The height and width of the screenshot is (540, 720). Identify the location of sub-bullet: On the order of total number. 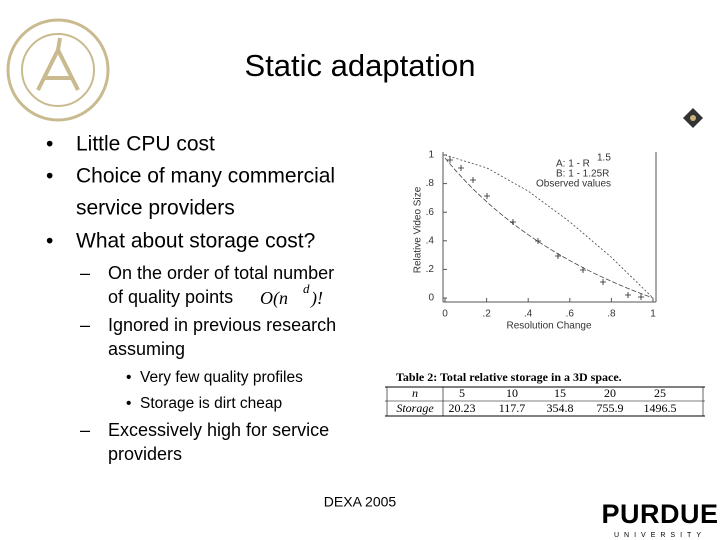
(221, 273).